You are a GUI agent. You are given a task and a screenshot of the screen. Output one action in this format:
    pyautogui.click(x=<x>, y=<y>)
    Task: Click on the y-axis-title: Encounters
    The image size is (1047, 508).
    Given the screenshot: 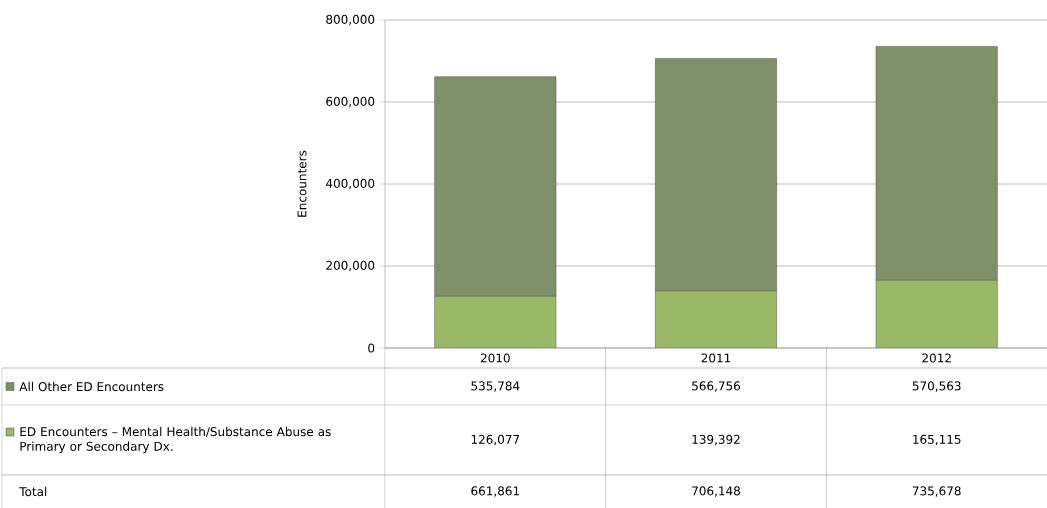 What is the action you would take?
    pyautogui.click(x=302, y=183)
    